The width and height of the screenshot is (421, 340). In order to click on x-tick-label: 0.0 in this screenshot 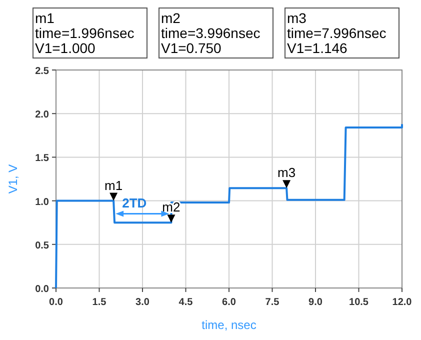, I will do `click(56, 302)`.